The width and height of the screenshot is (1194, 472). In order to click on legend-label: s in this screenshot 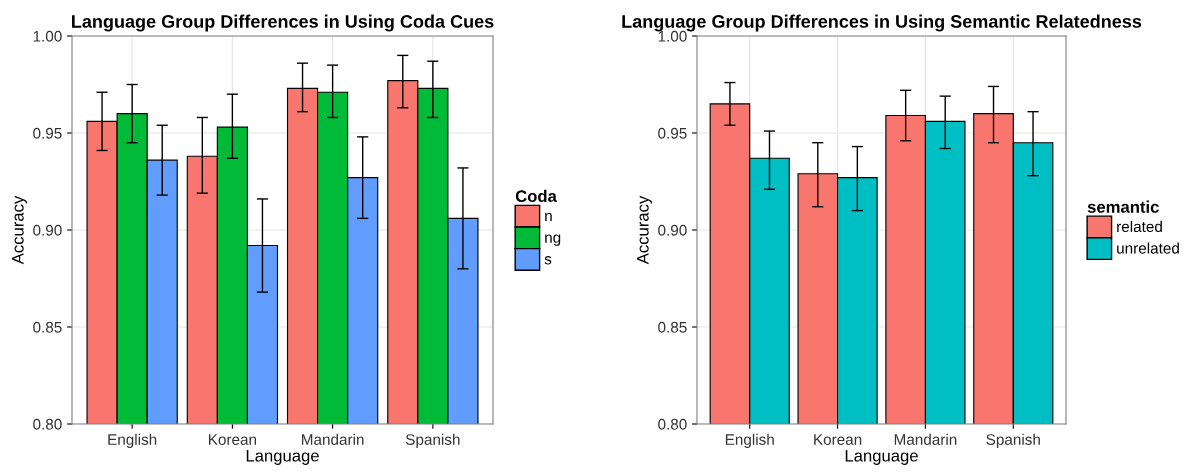, I will do `click(548, 260)`.